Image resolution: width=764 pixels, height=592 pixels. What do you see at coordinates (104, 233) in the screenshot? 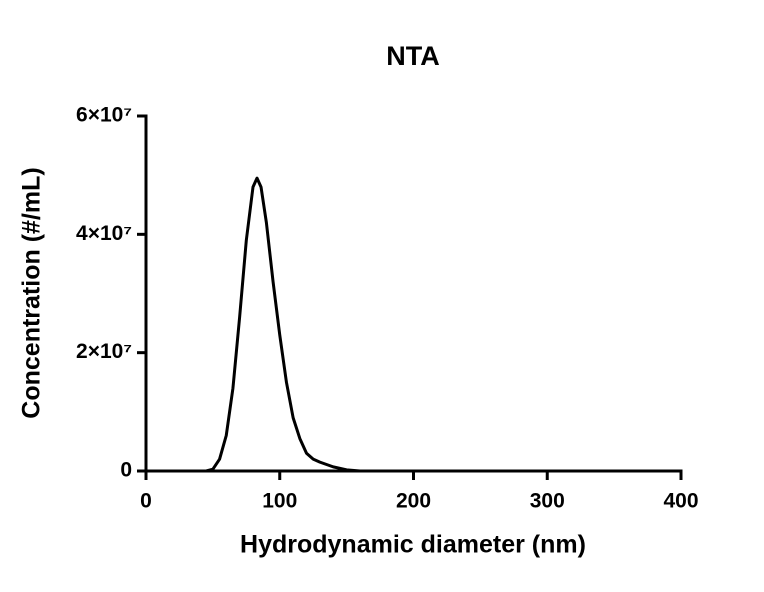
I see `y-tick-label: 4×10⁷` at bounding box center [104, 233].